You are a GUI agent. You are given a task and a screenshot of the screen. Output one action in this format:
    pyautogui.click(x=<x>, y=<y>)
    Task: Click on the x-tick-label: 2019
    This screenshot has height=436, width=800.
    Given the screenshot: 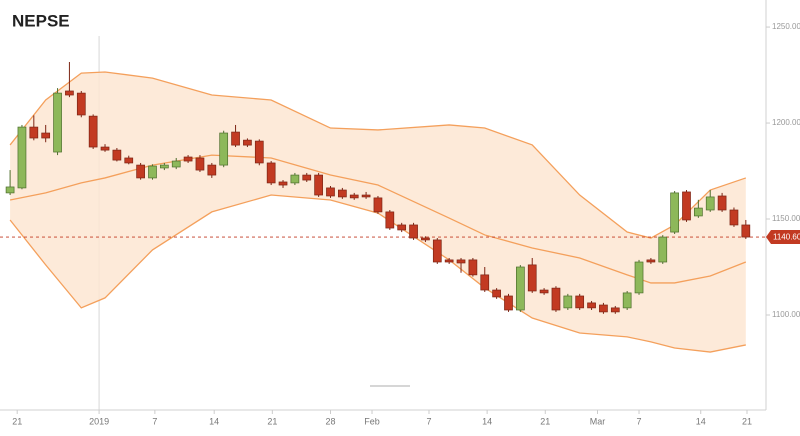 What is the action you would take?
    pyautogui.click(x=99, y=421)
    